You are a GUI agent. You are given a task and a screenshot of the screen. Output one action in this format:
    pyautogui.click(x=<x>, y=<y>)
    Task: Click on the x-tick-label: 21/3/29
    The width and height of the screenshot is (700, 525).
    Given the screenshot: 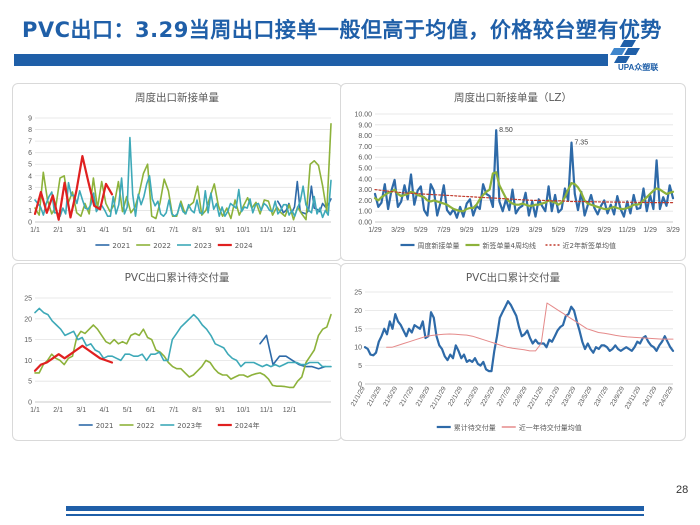 What is the action you would take?
    pyautogui.click(x=374, y=396)
    